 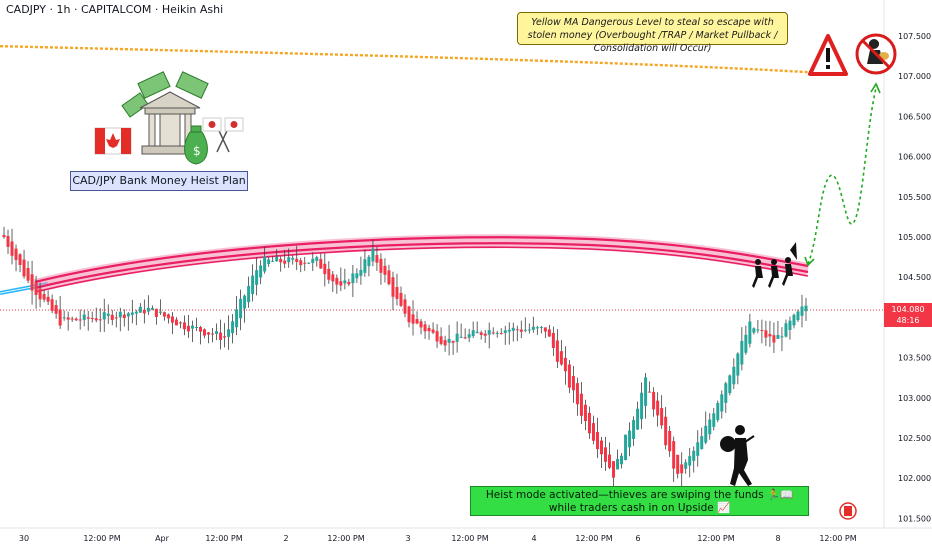 What do you see at coordinates (914, 157) in the screenshot?
I see `price-tick-label: 106.000` at bounding box center [914, 157].